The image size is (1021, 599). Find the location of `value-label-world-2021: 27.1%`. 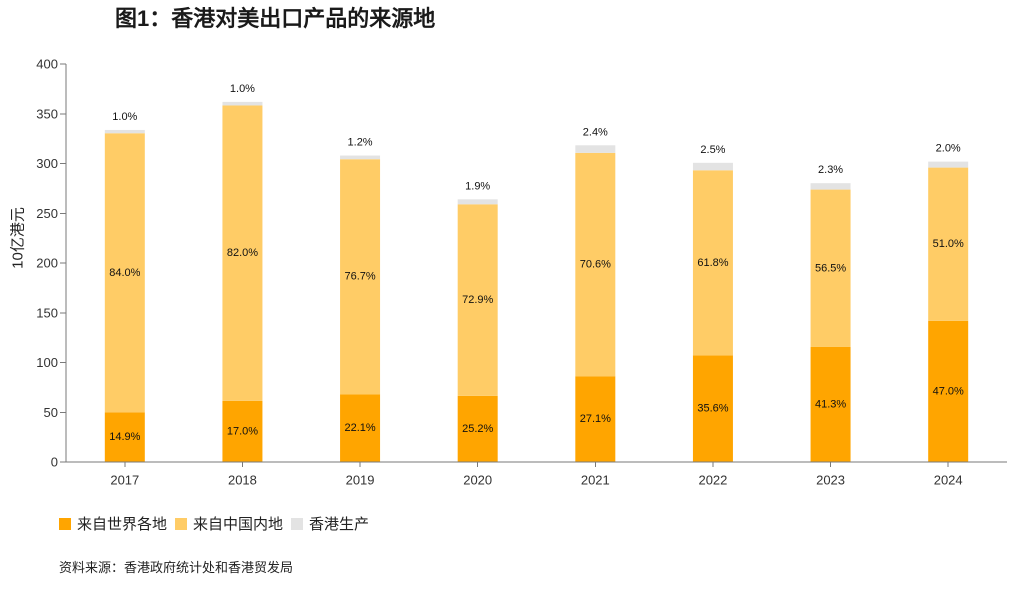

value-label-world-2021: 27.1% is located at coordinates (595, 419).